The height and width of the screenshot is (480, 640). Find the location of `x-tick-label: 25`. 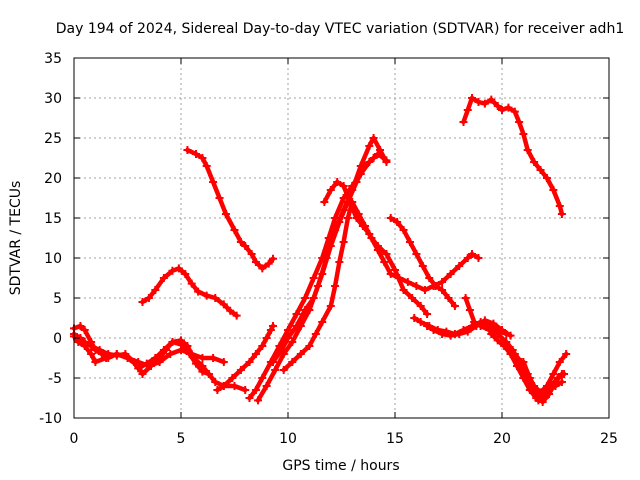

x-tick-label: 25 is located at coordinates (609, 439).